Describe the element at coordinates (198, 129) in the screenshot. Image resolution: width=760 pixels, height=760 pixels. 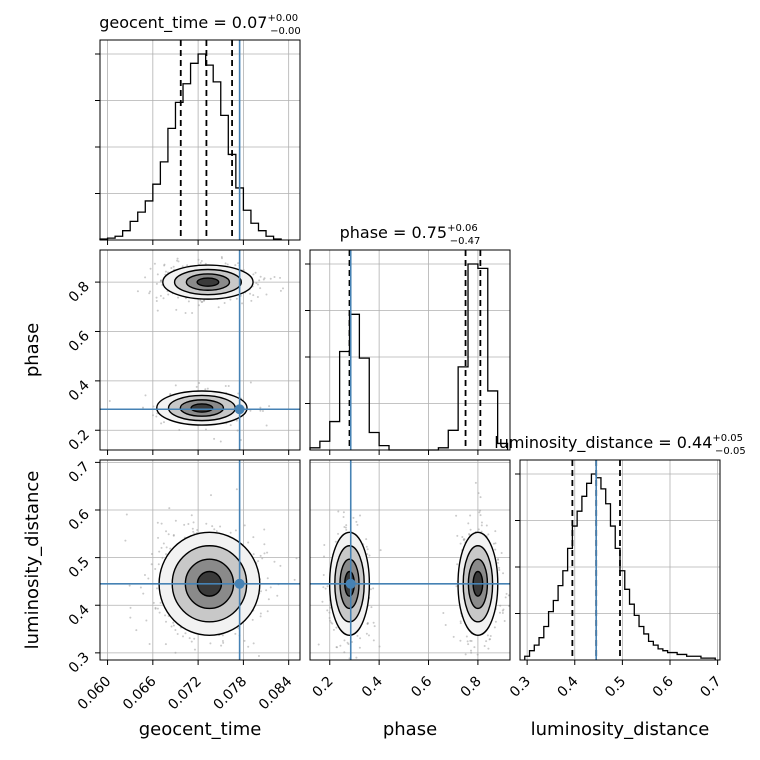
I see `panel-geocent-time: geocent_time = 0.07+0.00 −0.00` at that location.